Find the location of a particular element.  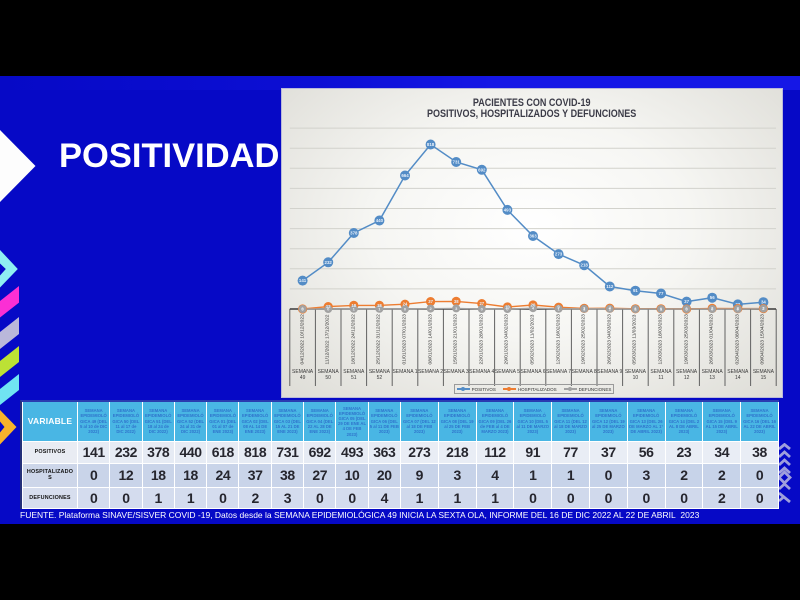

svg-text: 141 is located at coordinates (303, 280).